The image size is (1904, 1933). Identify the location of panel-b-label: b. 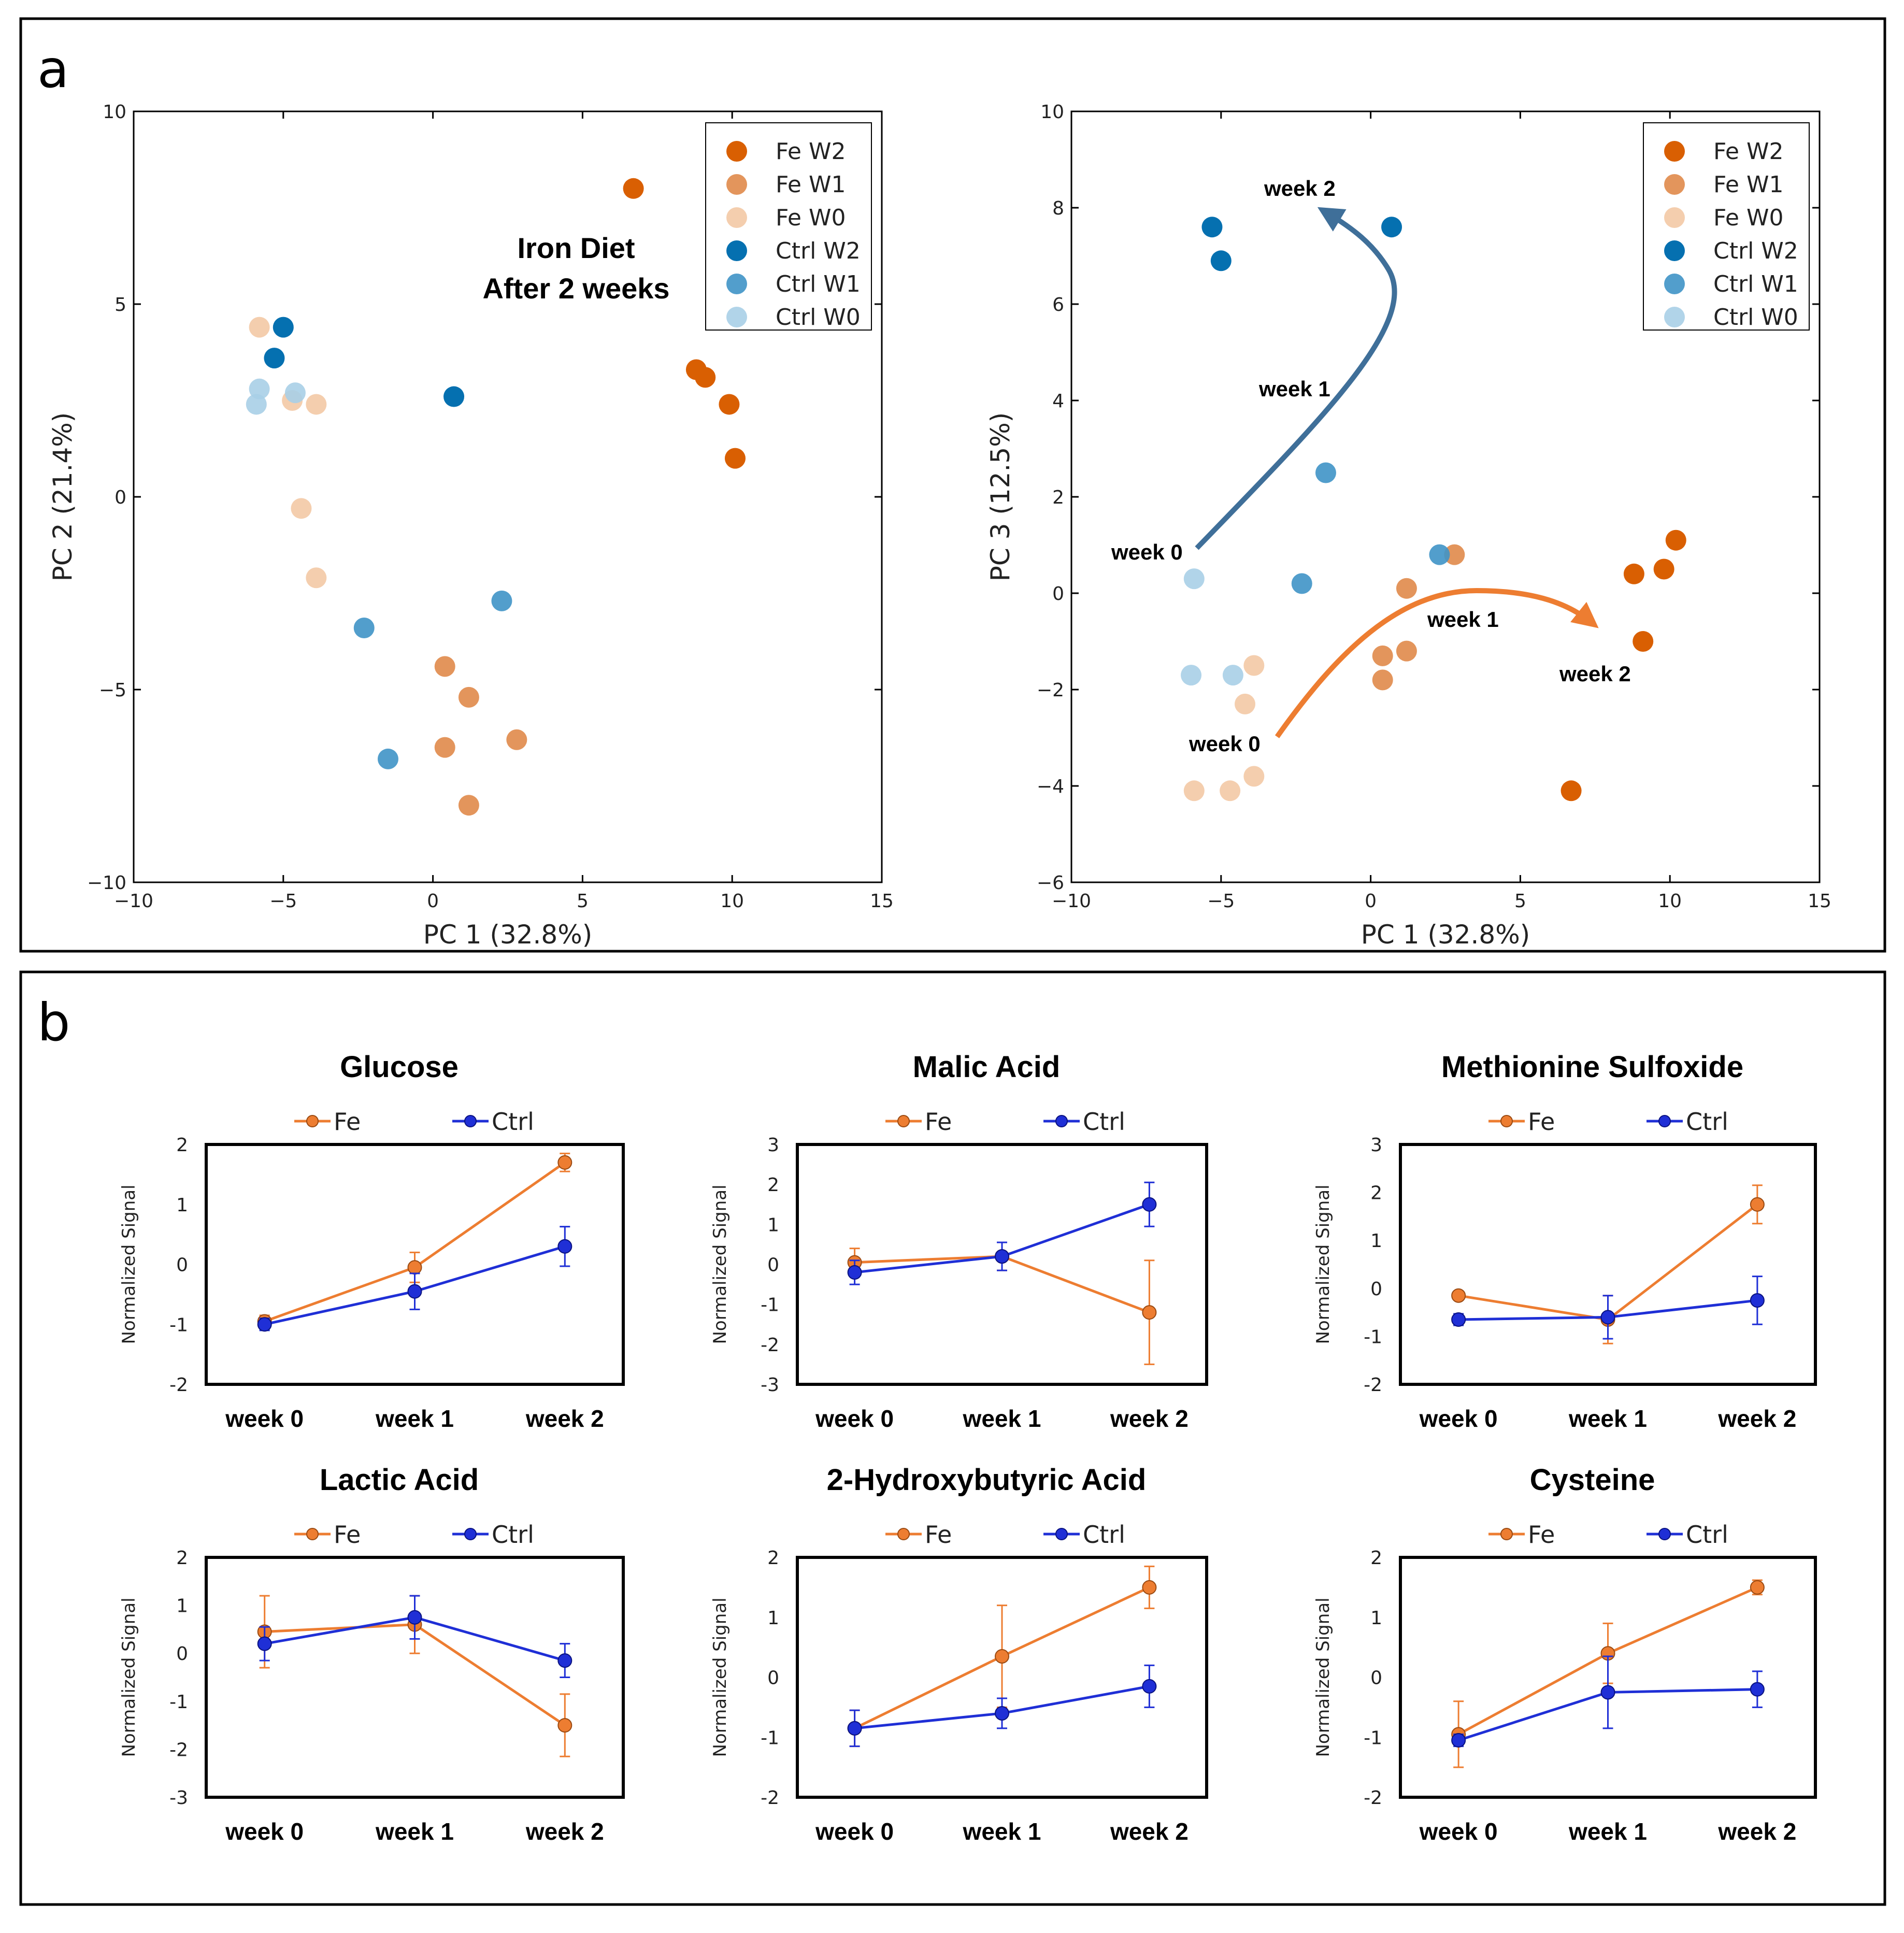
(53, 1022).